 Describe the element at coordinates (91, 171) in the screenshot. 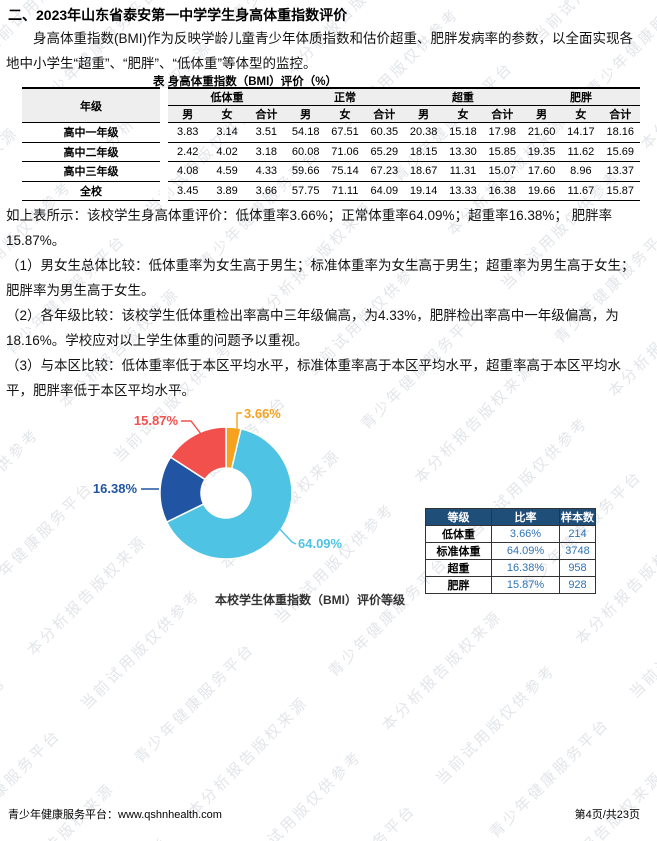

I see `bmi-row-label: 高中三年级` at that location.